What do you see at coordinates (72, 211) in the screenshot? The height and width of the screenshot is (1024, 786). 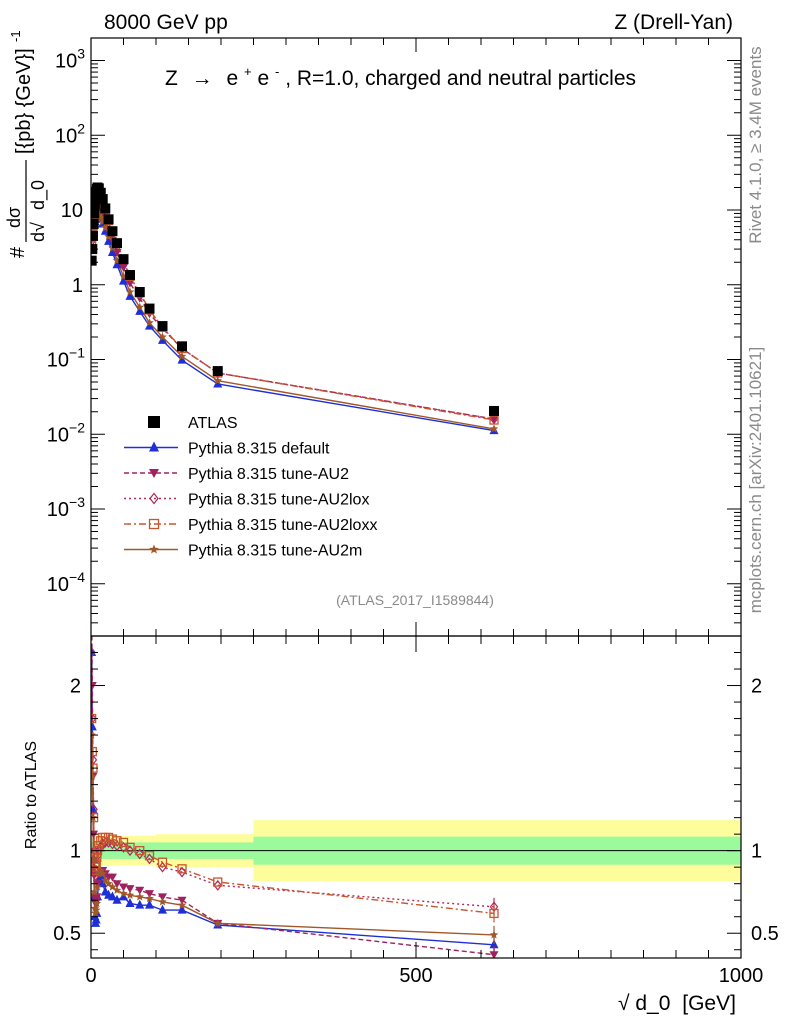 I see `main-y-tick-label: 10` at bounding box center [72, 211].